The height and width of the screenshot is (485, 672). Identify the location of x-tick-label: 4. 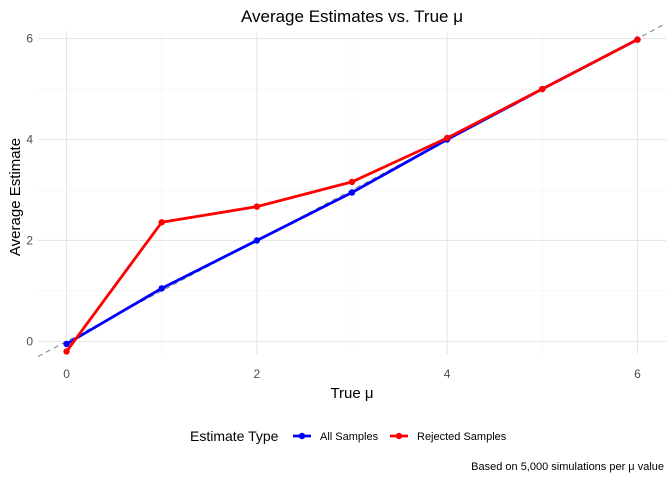
(447, 374).